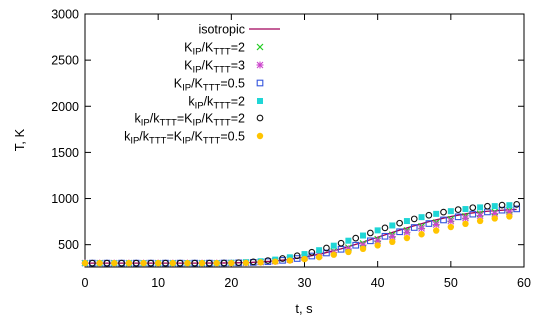 The height and width of the screenshot is (320, 536). Describe the element at coordinates (378, 283) in the screenshot. I see `x-tick-label: 40` at that location.